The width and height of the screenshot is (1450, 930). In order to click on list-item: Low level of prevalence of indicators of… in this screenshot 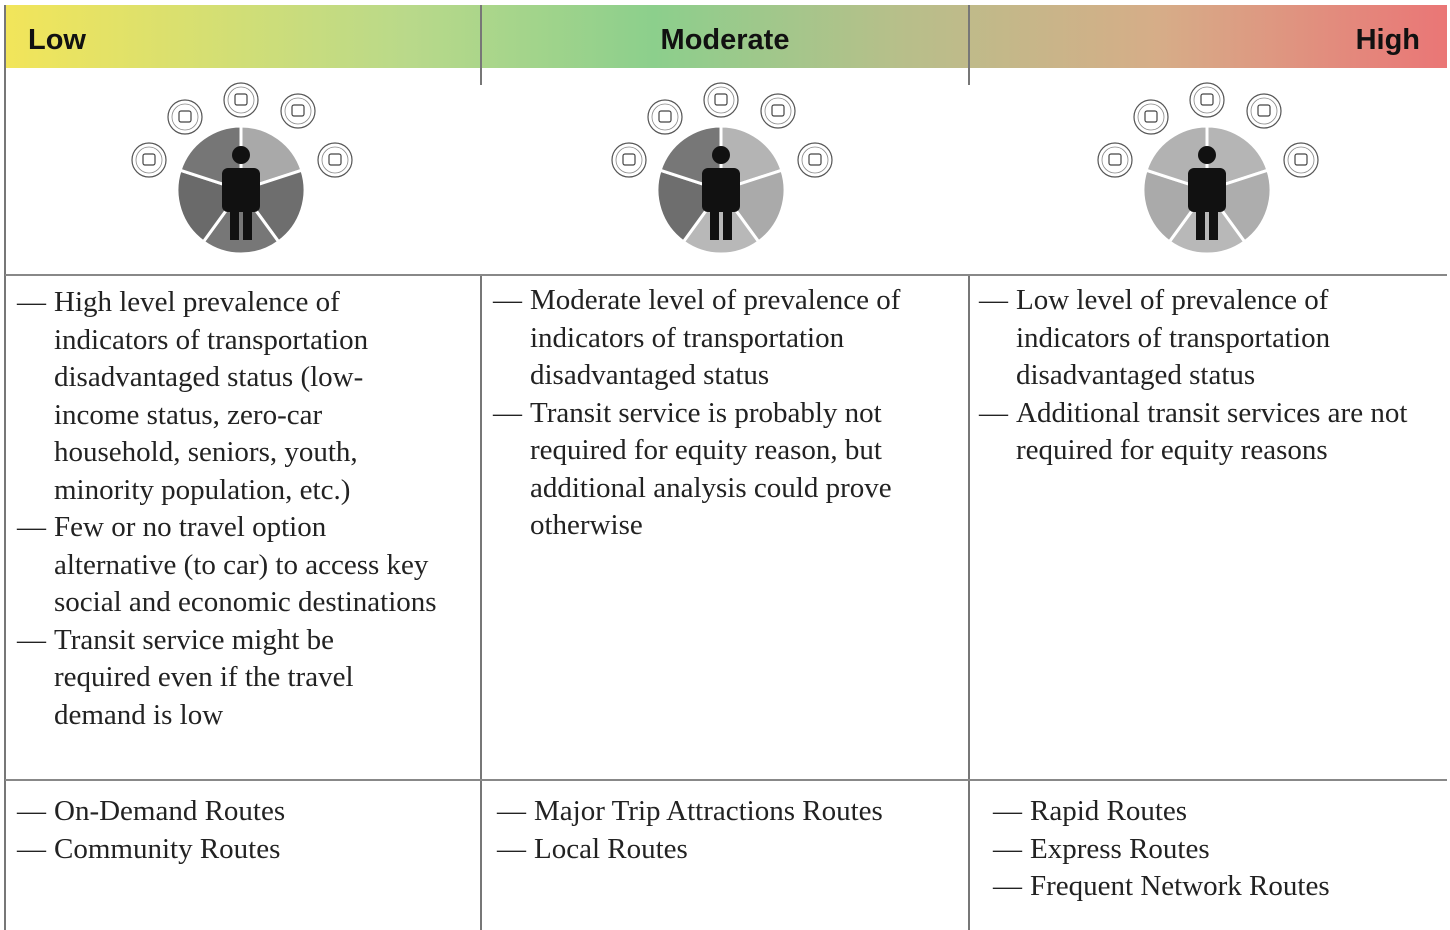, I will do `click(1209, 338)`.